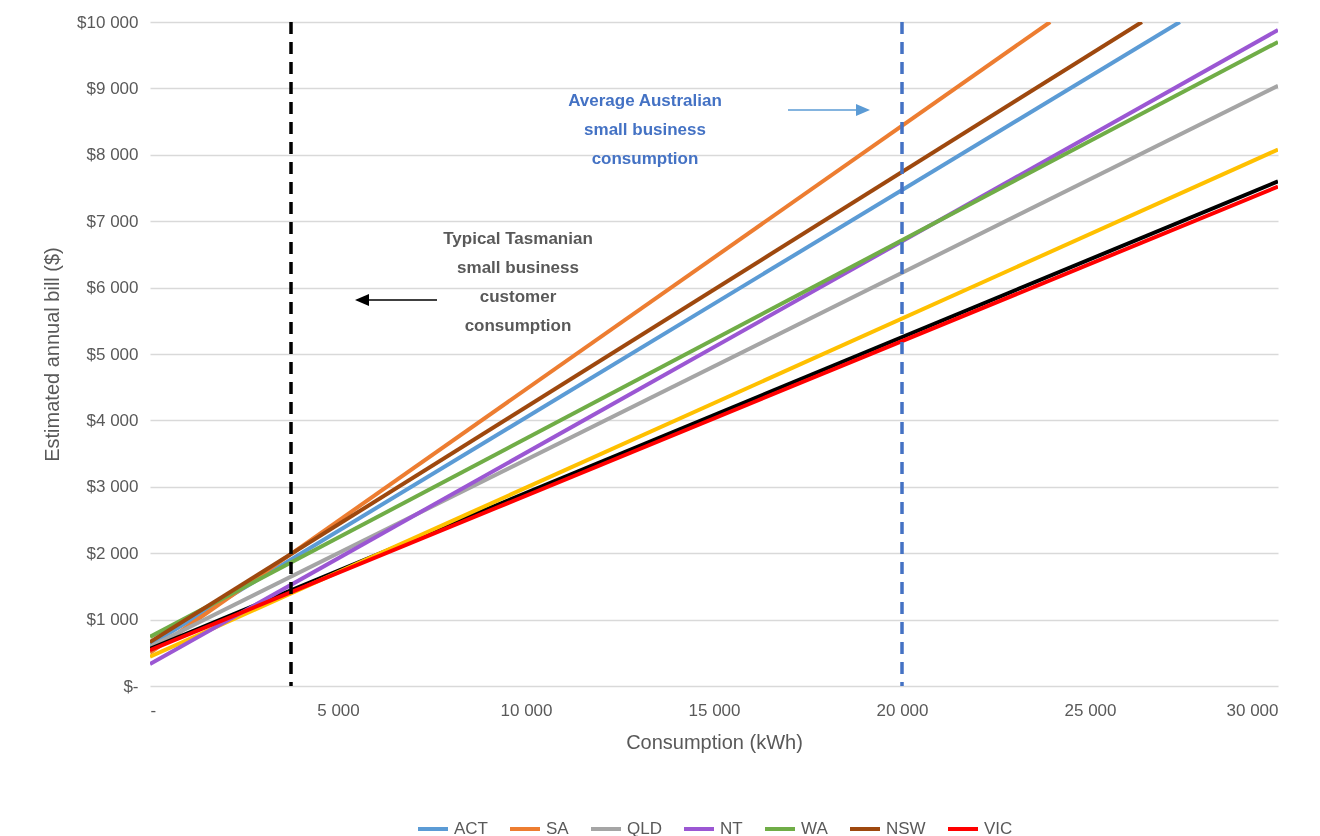  What do you see at coordinates (112, 487) in the screenshot?
I see `y-tick-label: $3 000` at bounding box center [112, 487].